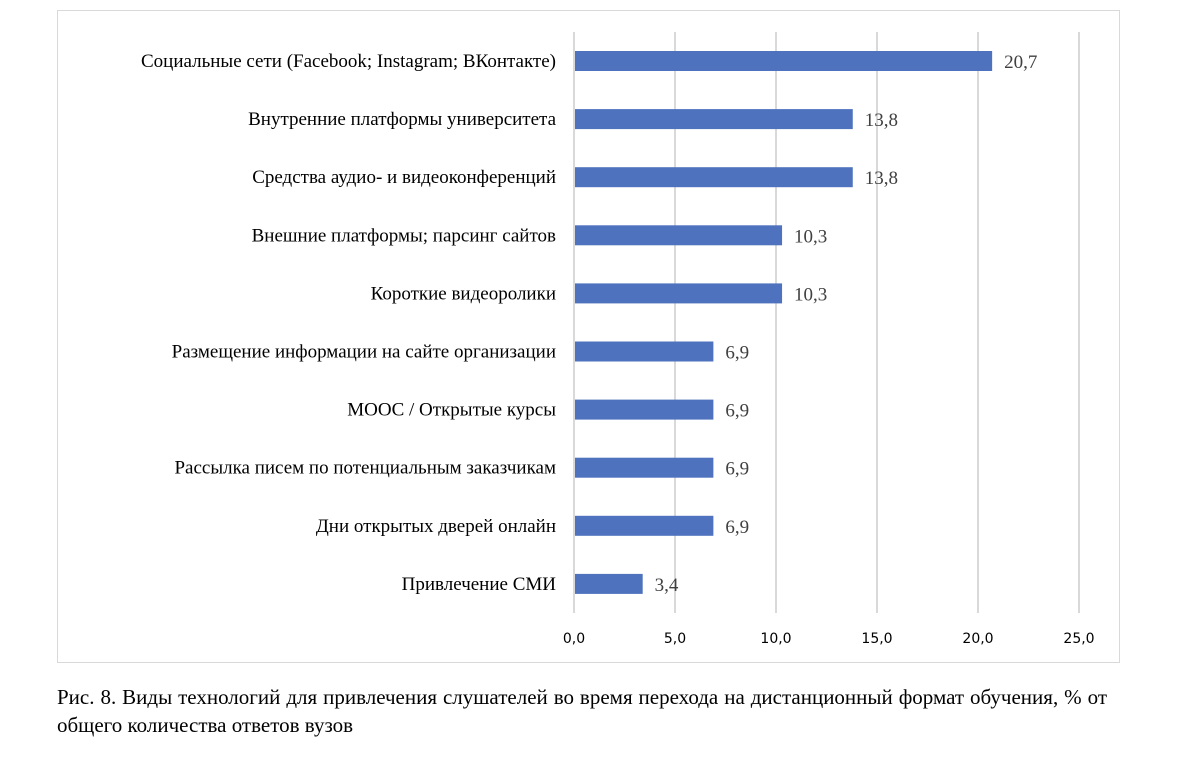 The image size is (1185, 777). What do you see at coordinates (404, 177) in the screenshot?
I see `category-label: Средства аудио- и видеоконференций` at bounding box center [404, 177].